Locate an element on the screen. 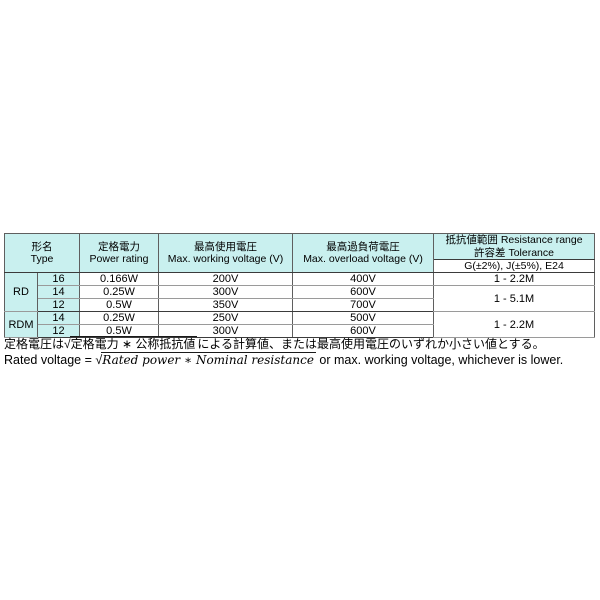 The image size is (600, 600). table-row: 14 0.25W 300V 600V 1 - 5.1M is located at coordinates (300, 298).